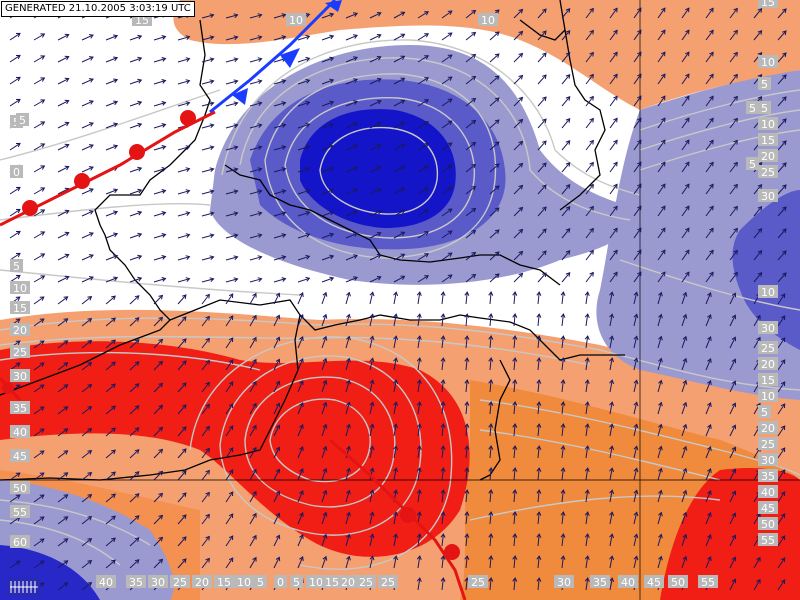 The width and height of the screenshot is (800, 600). Describe the element at coordinates (600, 582) in the screenshot. I see `bottom-scale-label: 35` at that location.